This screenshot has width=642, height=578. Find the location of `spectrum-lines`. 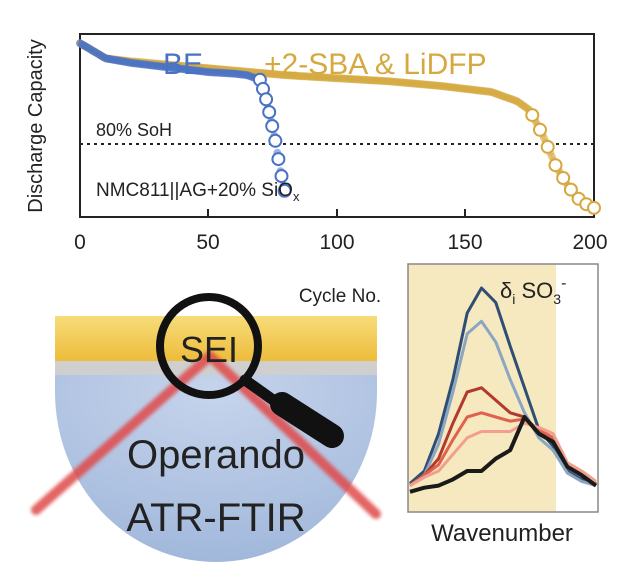

spectrum-lines is located at coordinates (503, 390).